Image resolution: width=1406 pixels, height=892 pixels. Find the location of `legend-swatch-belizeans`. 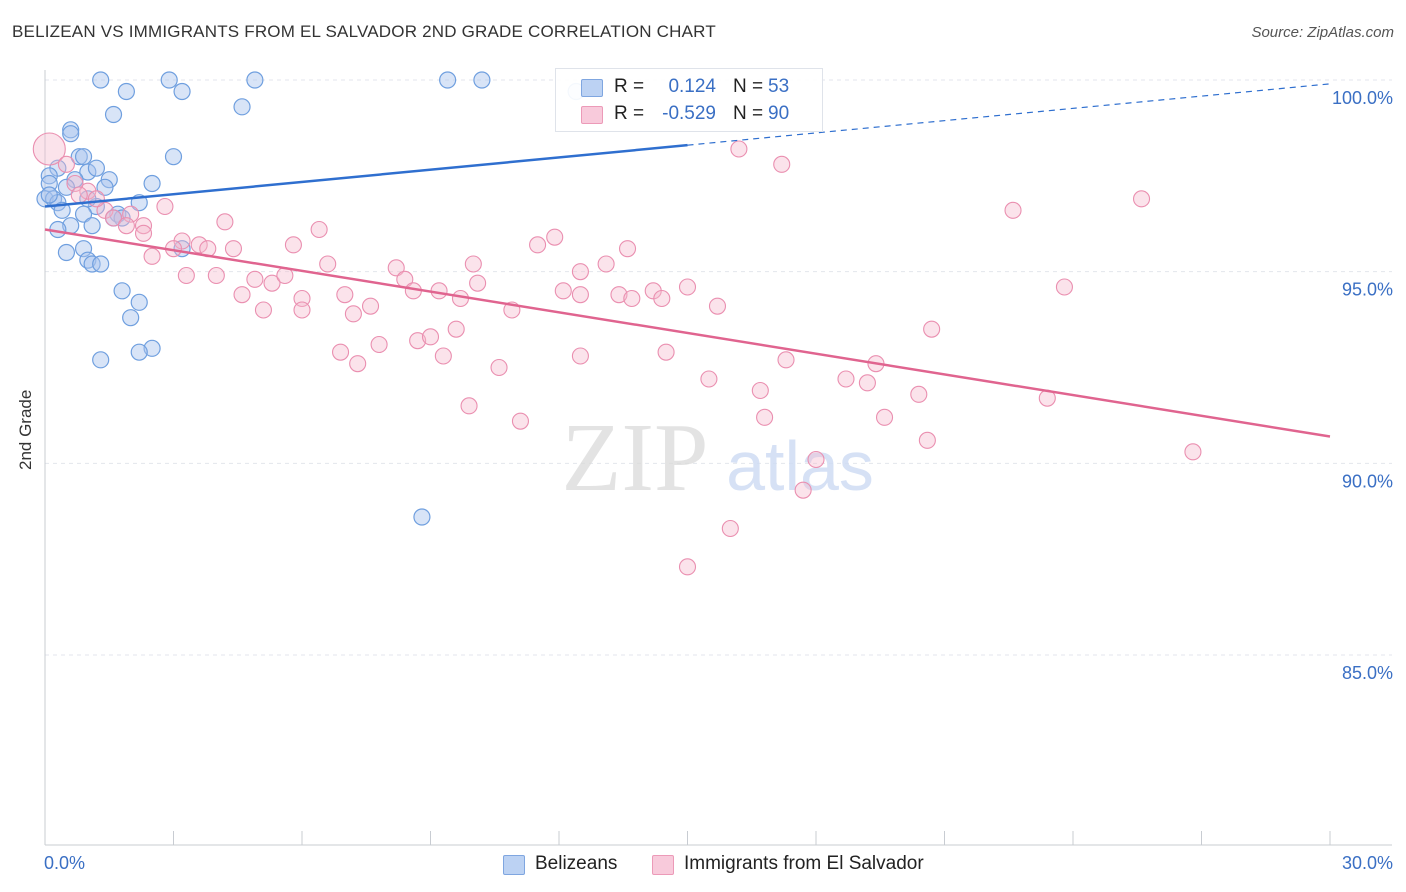

legend-swatch-belizeans is located at coordinates (514, 865).